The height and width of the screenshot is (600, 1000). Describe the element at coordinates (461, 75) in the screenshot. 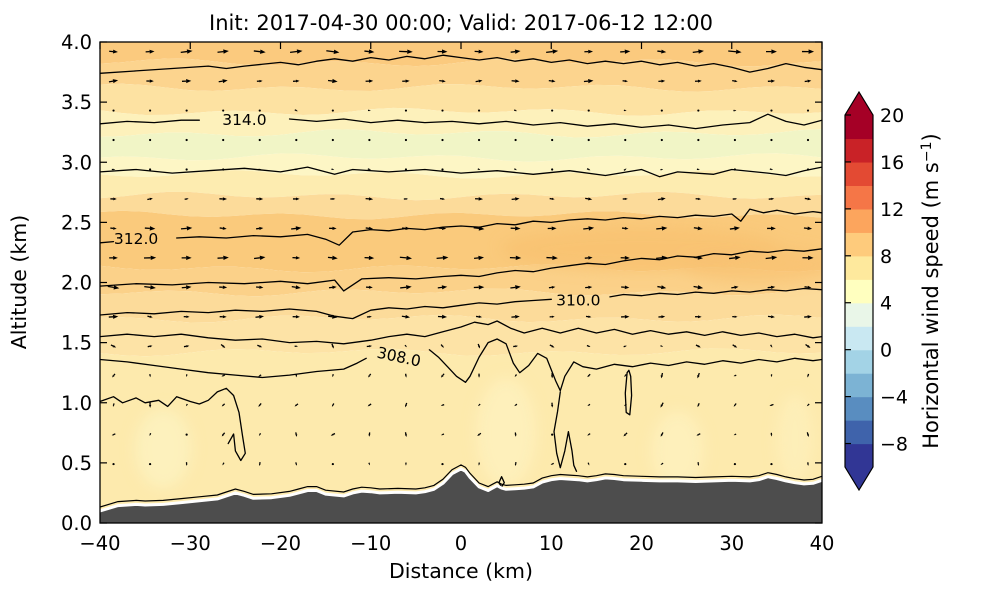

I see `fill-band` at that location.